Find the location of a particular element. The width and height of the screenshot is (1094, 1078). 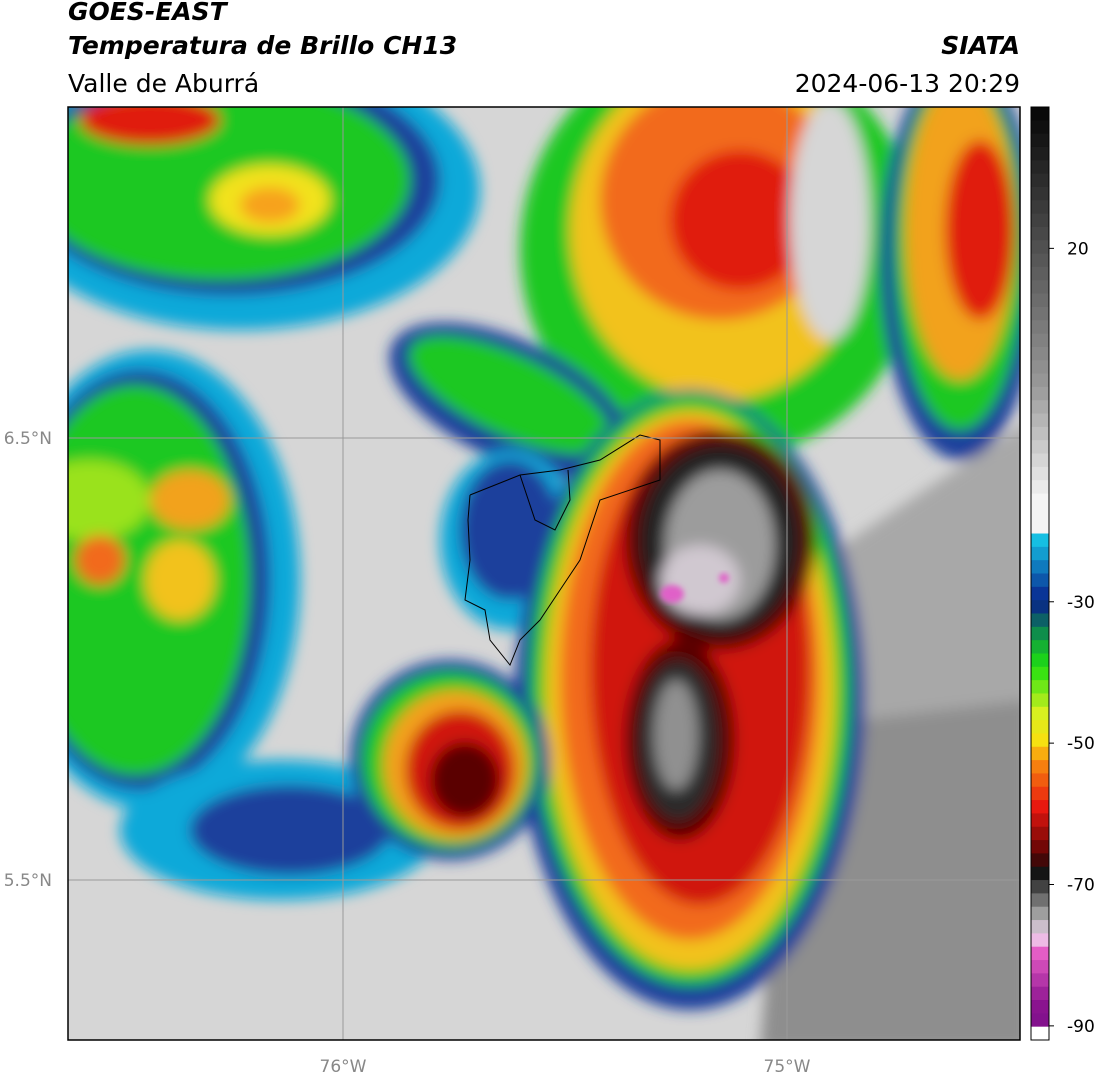

title: GOES-EAST is located at coordinates (148, 13).